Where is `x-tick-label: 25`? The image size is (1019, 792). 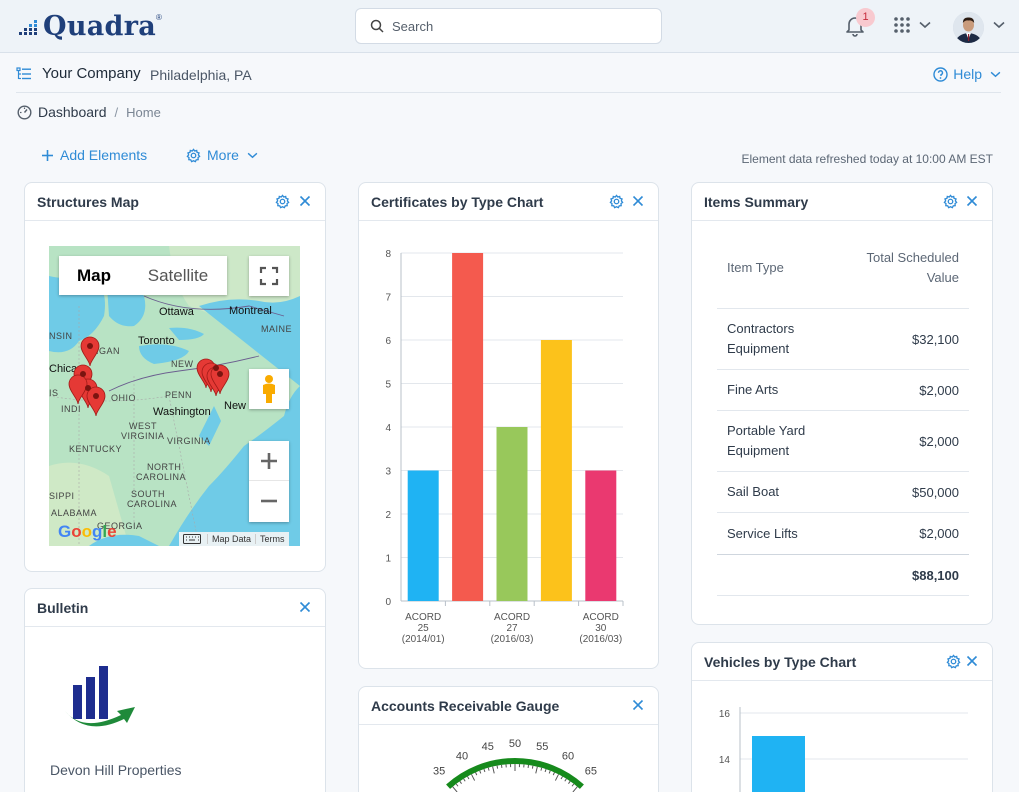
x-tick-label: 25 is located at coordinates (424, 628).